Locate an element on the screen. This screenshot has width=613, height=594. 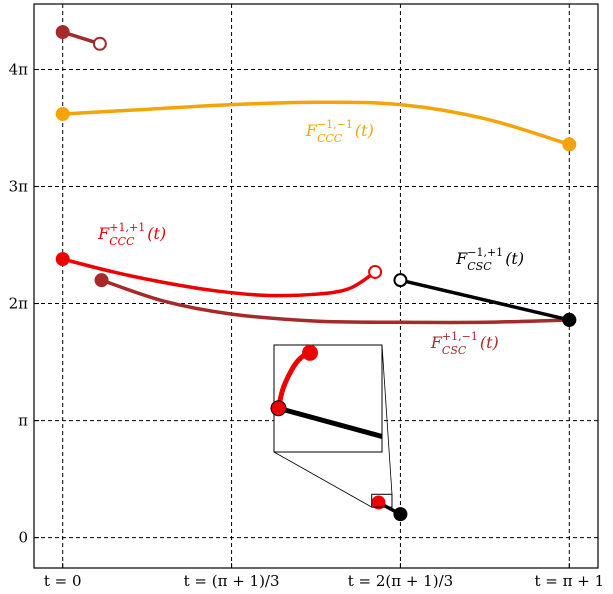
curve-label-1: F+1,+1 CCC (t) is located at coordinates (131, 234).